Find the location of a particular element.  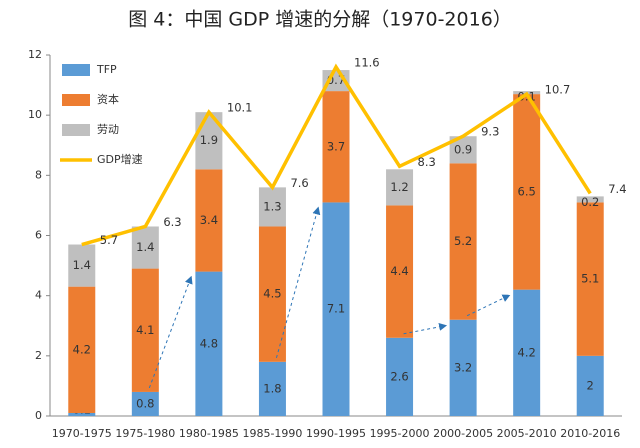

value-label: 4.1 is located at coordinates (145, 330).